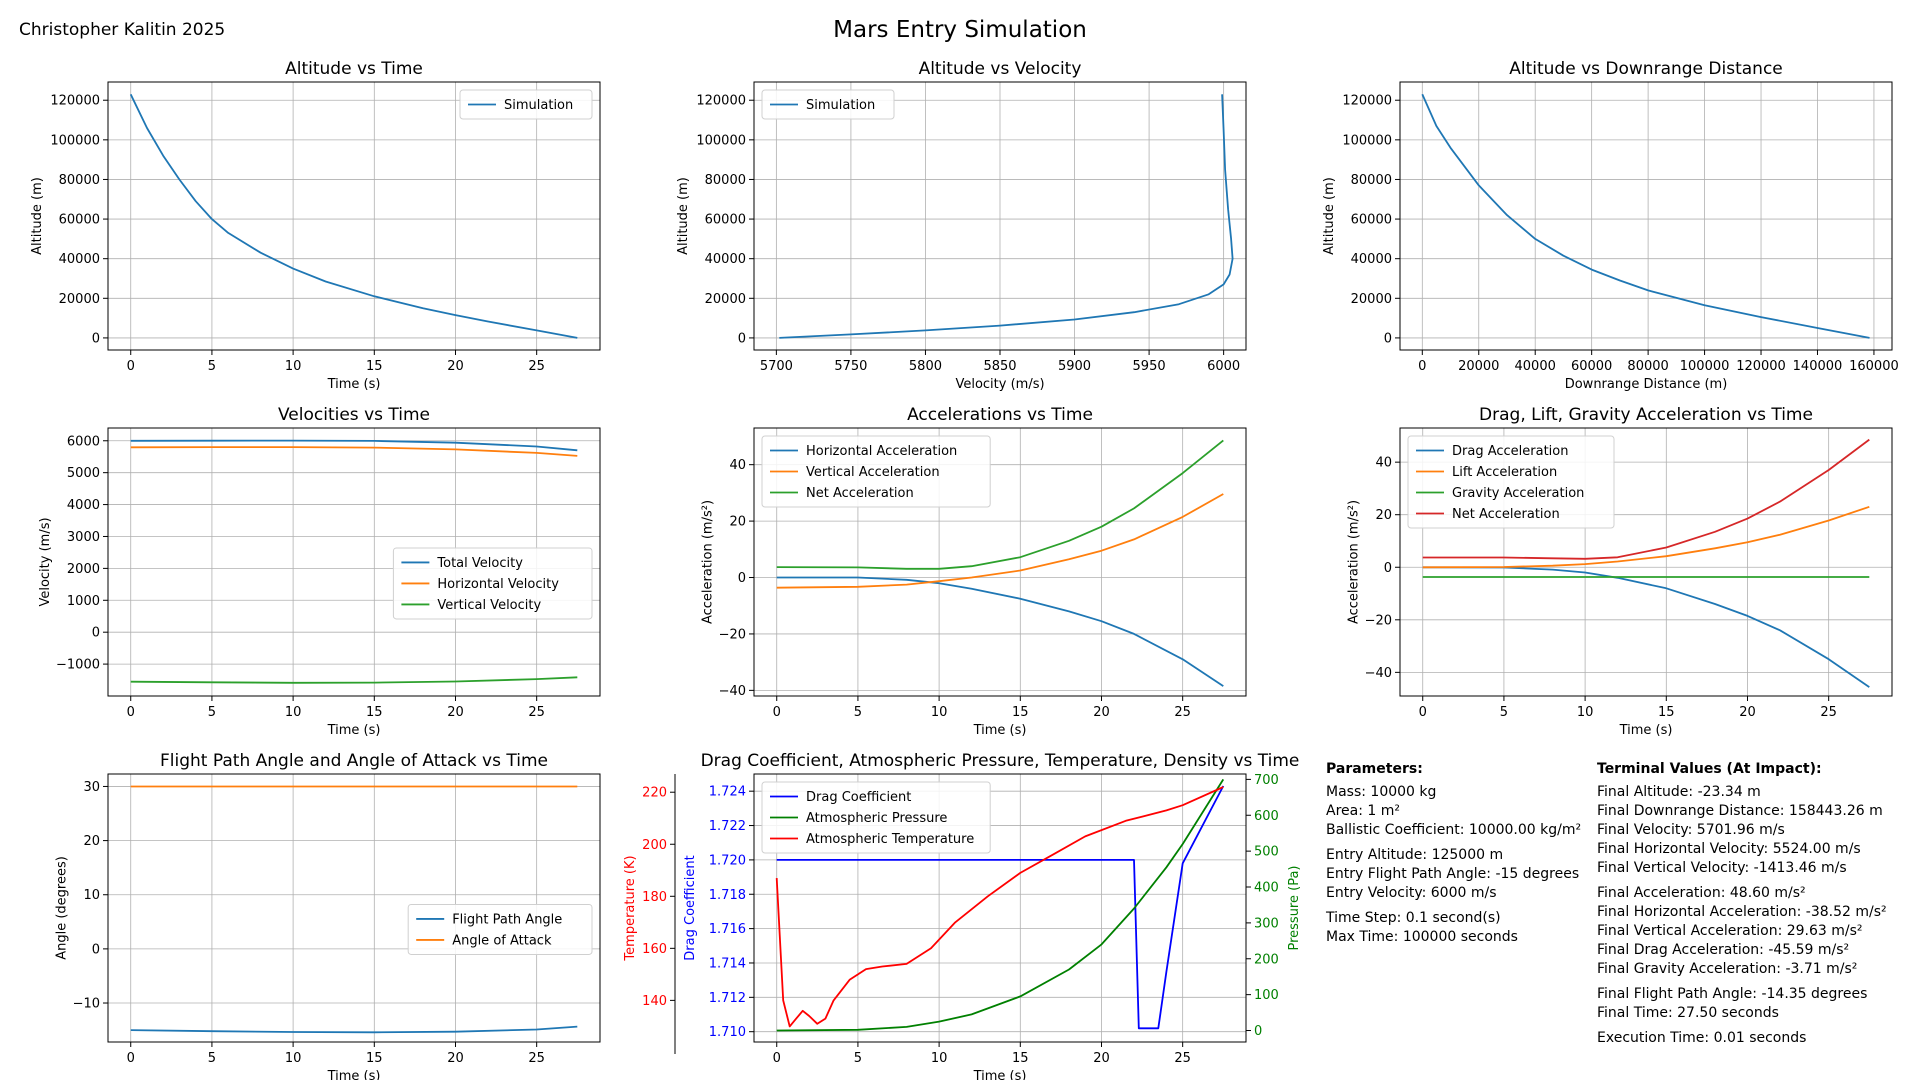  What do you see at coordinates (1074, 366) in the screenshot?
I see `x-tick-label: 5900` at bounding box center [1074, 366].